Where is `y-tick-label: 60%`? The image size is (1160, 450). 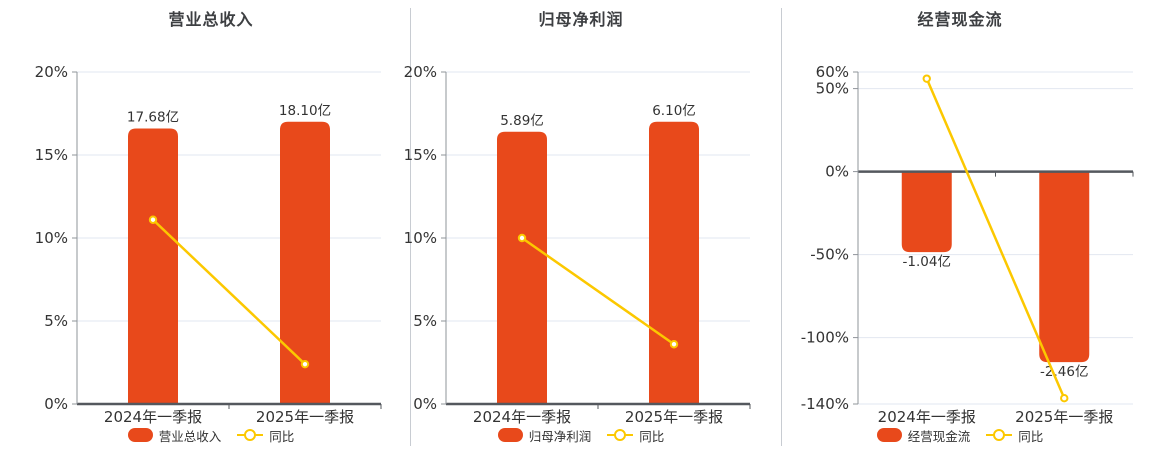 y-tick-label: 60% is located at coordinates (832, 72).